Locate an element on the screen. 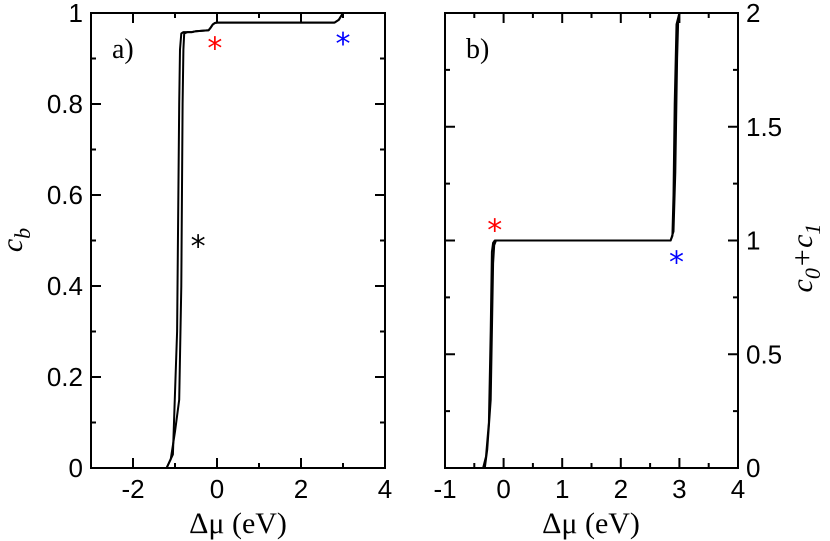 The image size is (830, 541). panel-b-label: b) is located at coordinates (477, 49).